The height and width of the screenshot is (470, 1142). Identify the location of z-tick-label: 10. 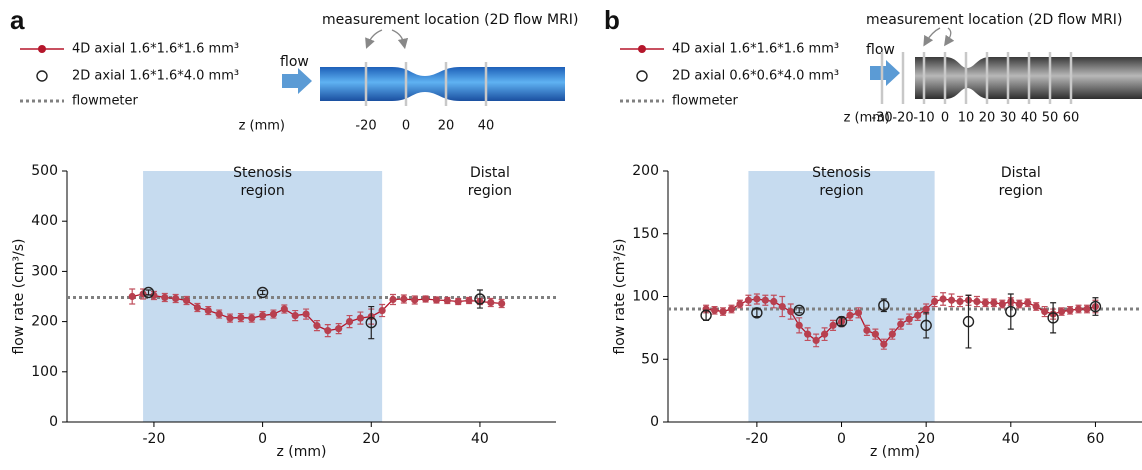
(966, 118).